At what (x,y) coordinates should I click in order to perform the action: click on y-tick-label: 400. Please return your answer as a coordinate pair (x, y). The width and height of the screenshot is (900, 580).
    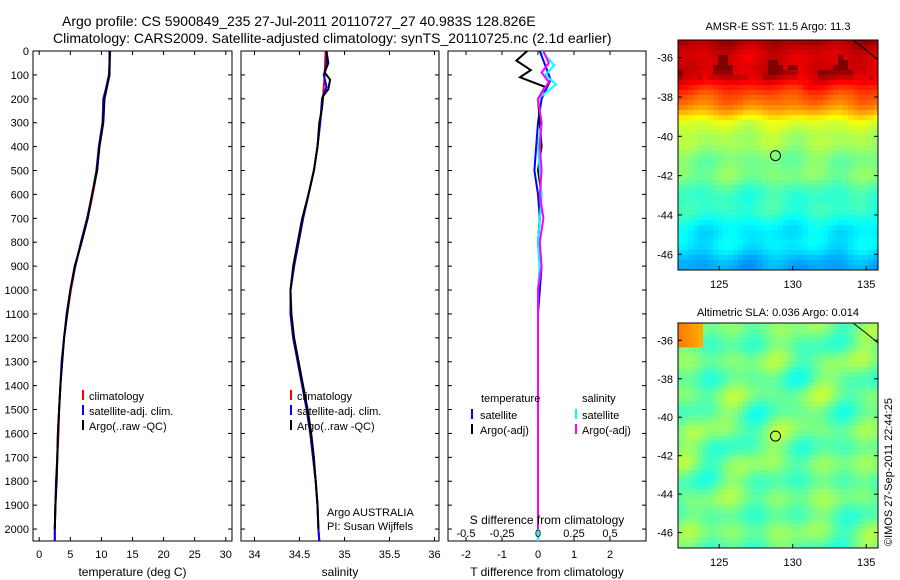
    Looking at the image, I should click on (20, 148).